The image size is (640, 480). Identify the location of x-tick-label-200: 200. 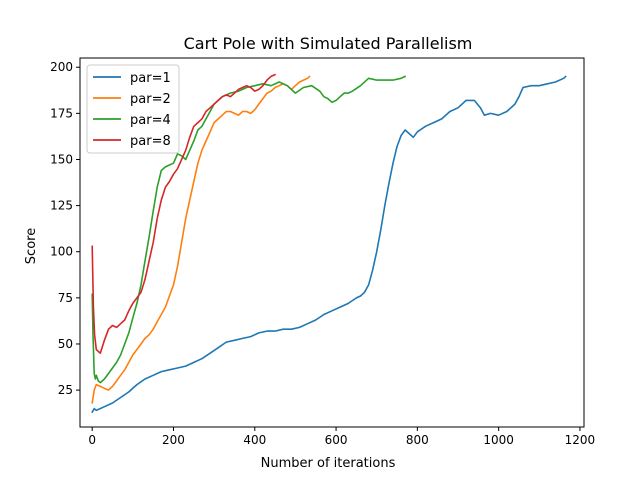
(173, 440).